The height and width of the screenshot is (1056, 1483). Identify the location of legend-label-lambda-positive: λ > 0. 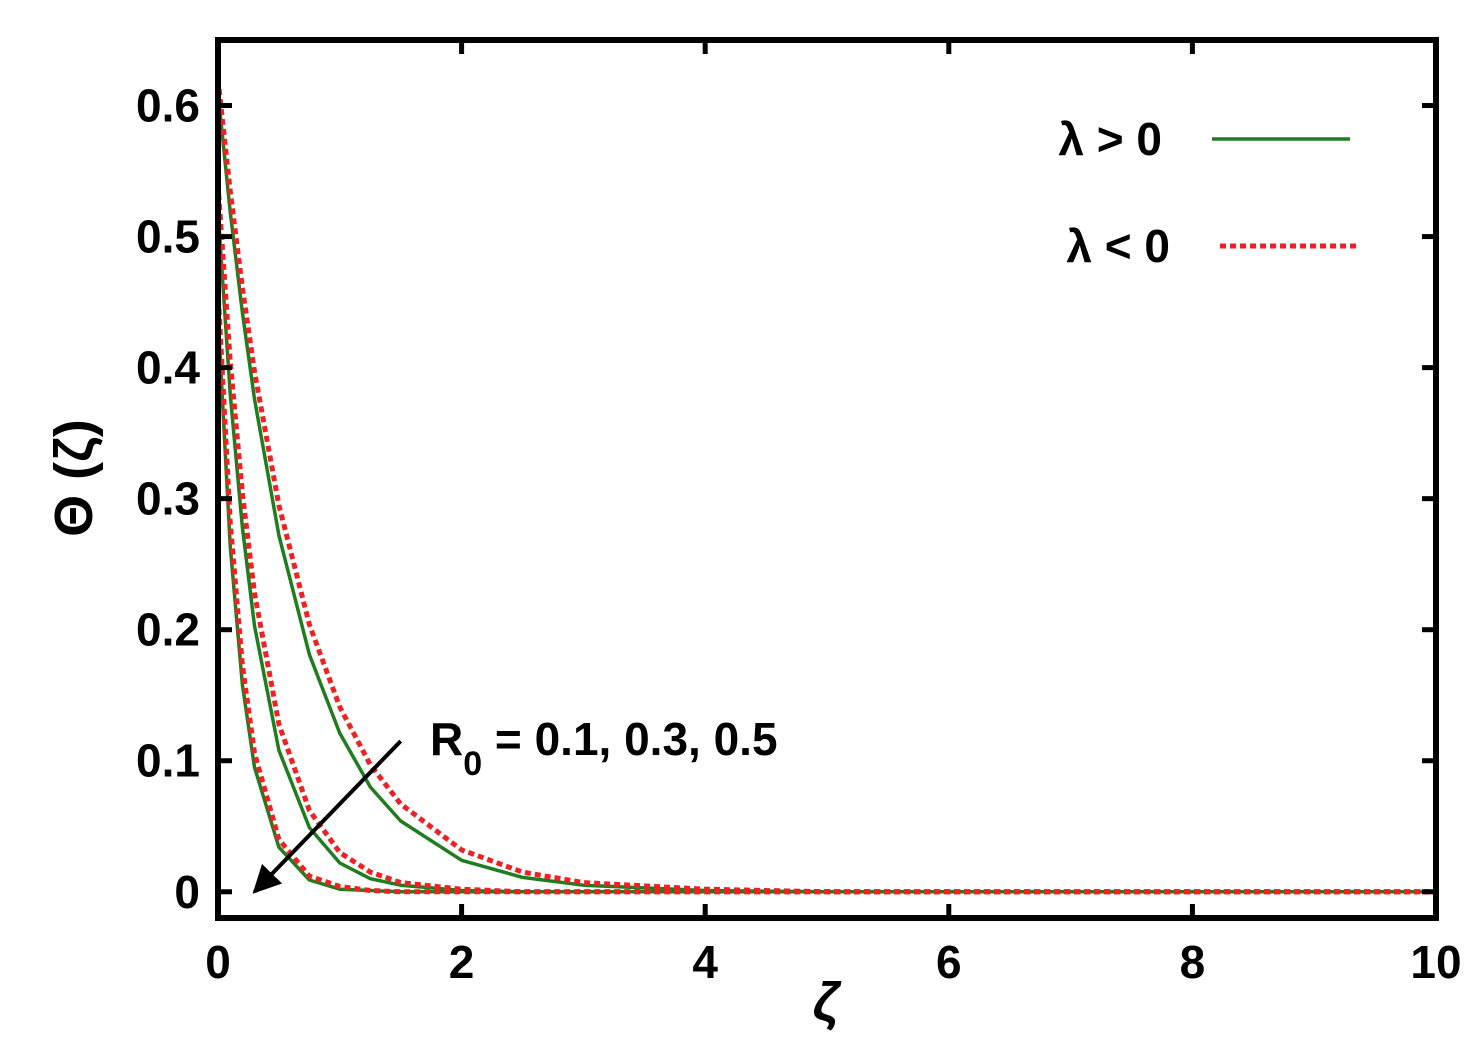
(1110, 139).